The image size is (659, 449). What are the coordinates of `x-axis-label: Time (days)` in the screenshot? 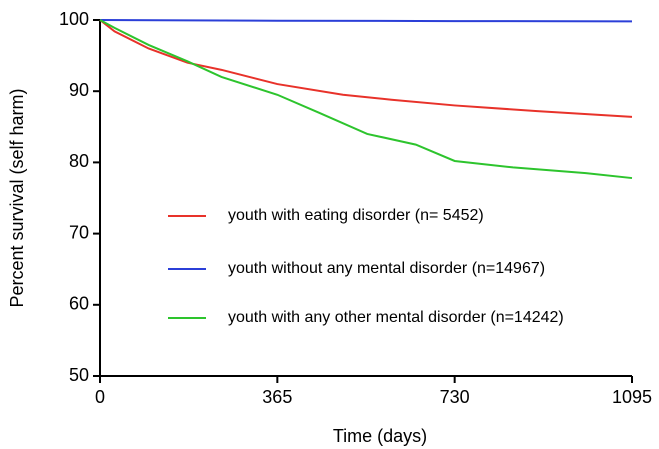 It's located at (380, 436).